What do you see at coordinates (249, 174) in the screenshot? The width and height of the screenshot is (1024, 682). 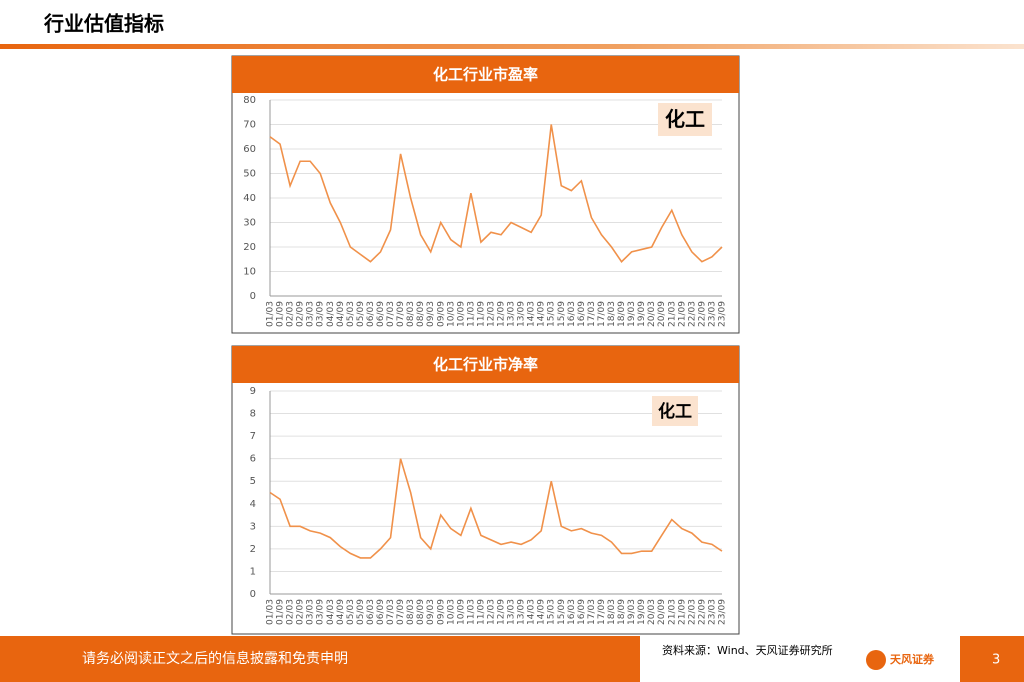 I see `y-tick-label: 50` at bounding box center [249, 174].